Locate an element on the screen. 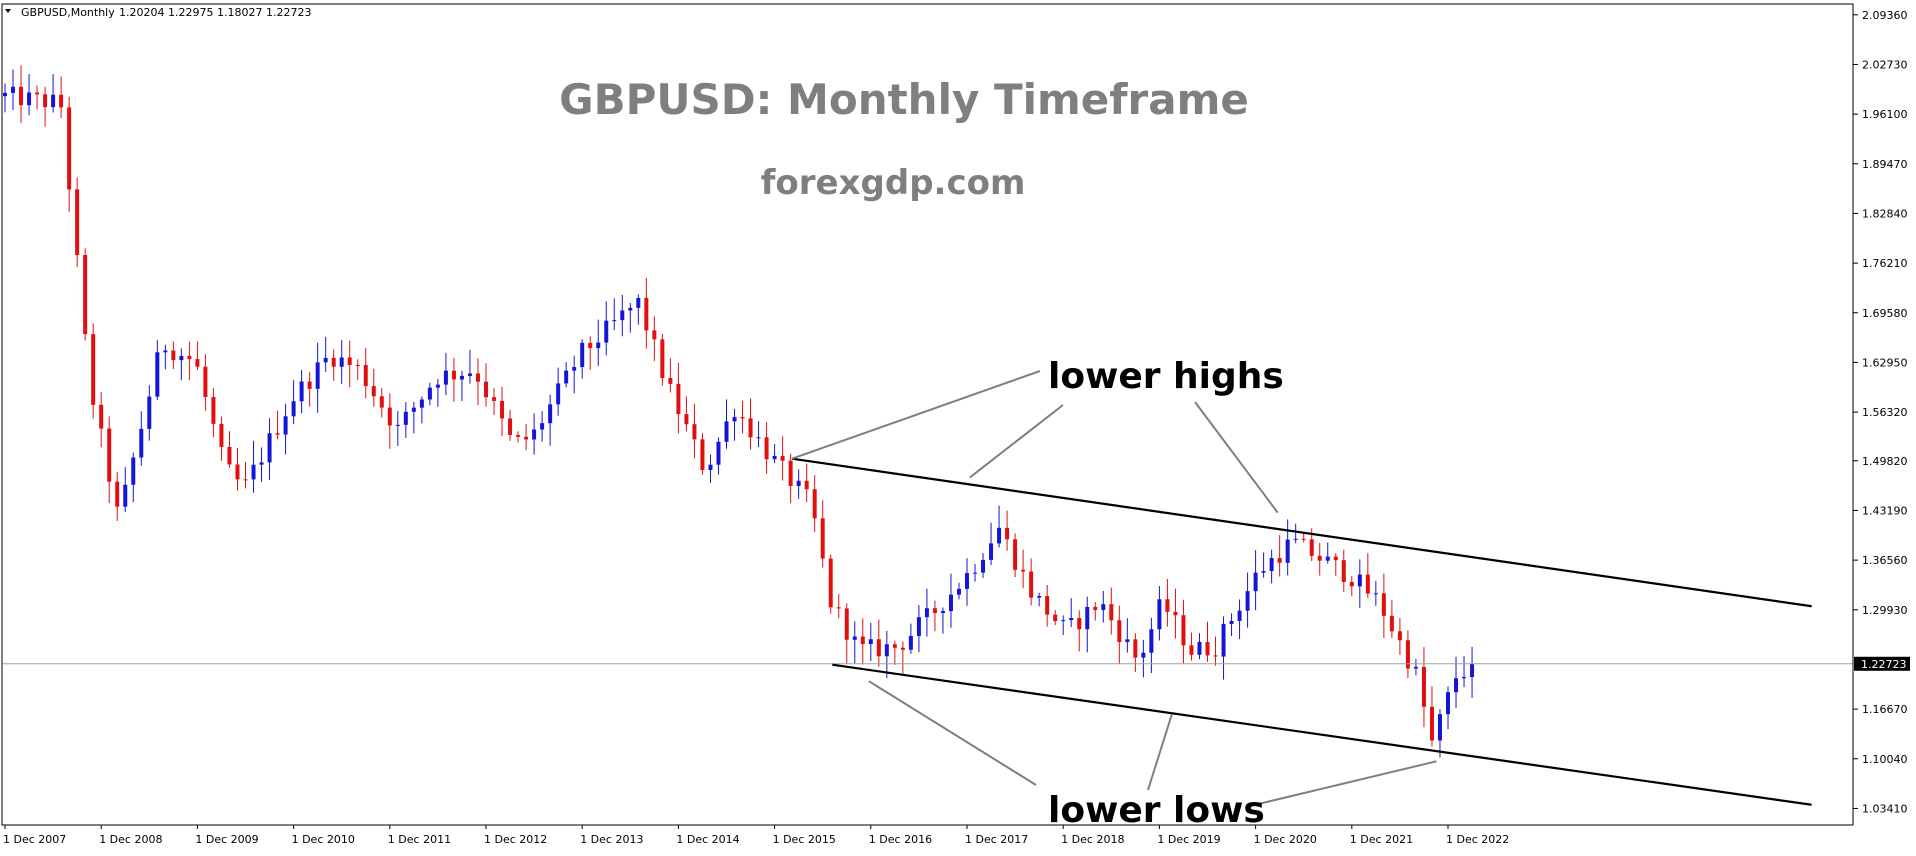 The height and width of the screenshot is (856, 1916). upper-trendline is located at coordinates (1301, 532).